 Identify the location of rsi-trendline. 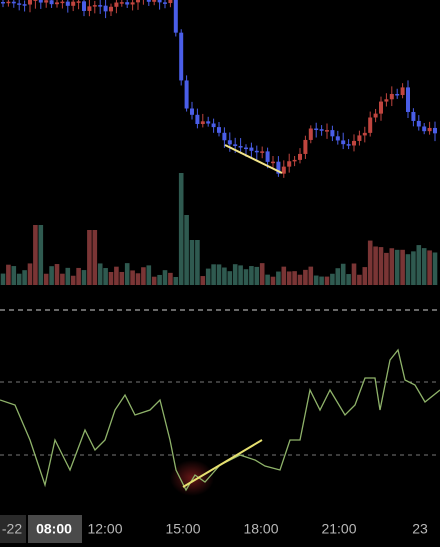
(222, 463).